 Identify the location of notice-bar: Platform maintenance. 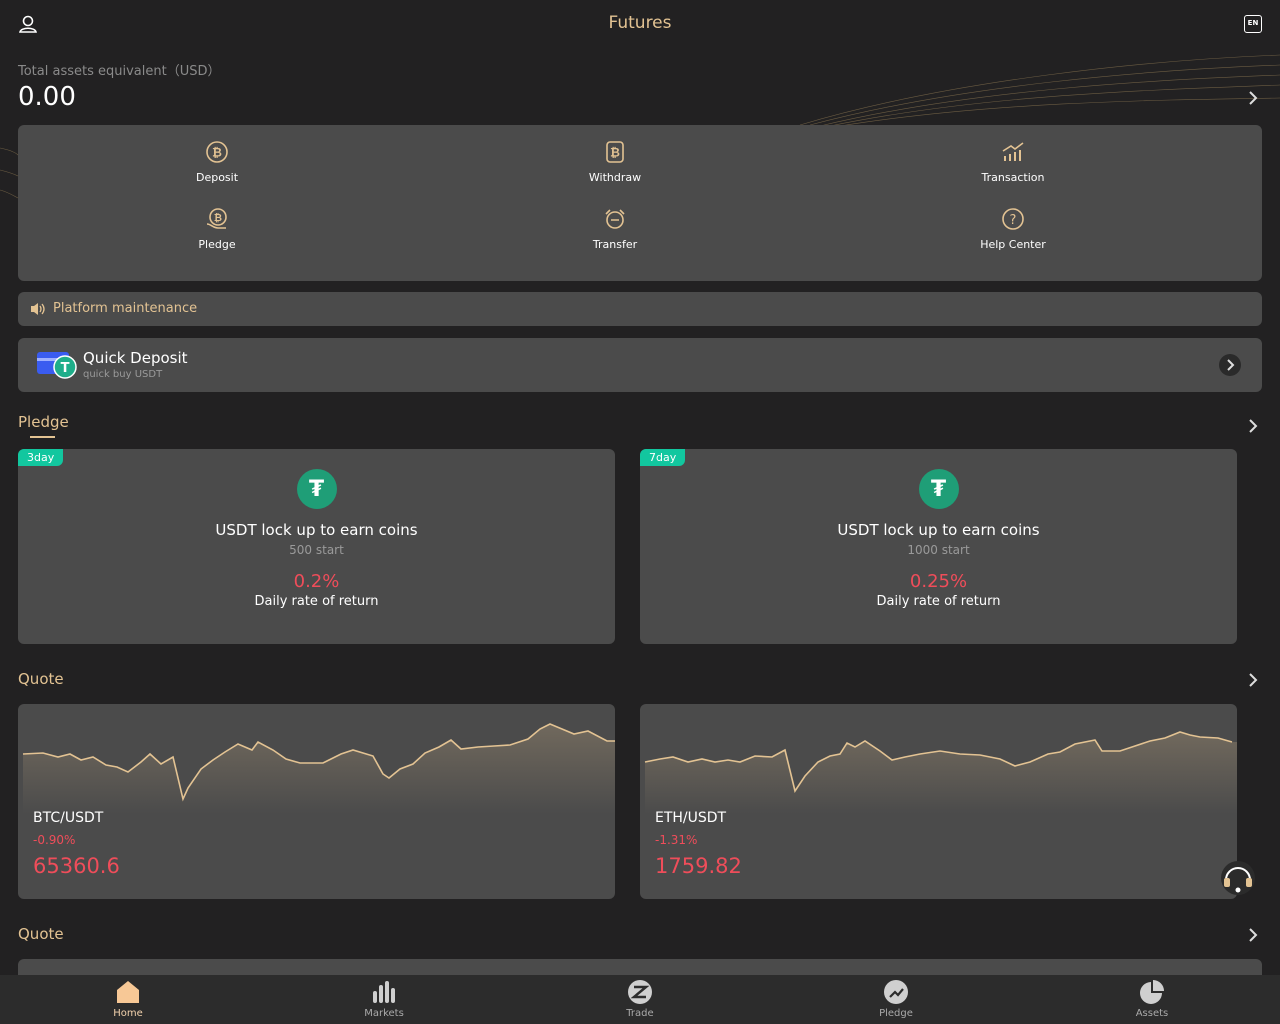
(640, 309).